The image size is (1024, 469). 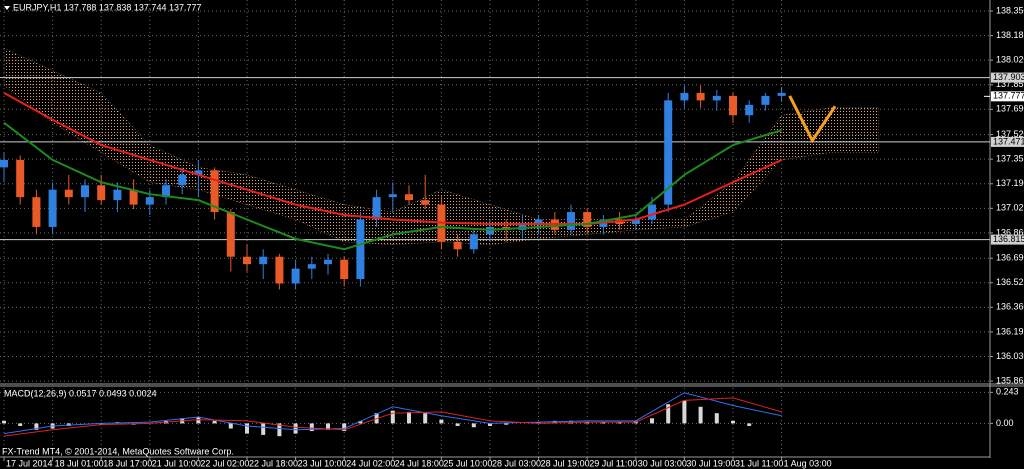 I want to click on y-tick-label: 0.00, so click(x=1005, y=423).